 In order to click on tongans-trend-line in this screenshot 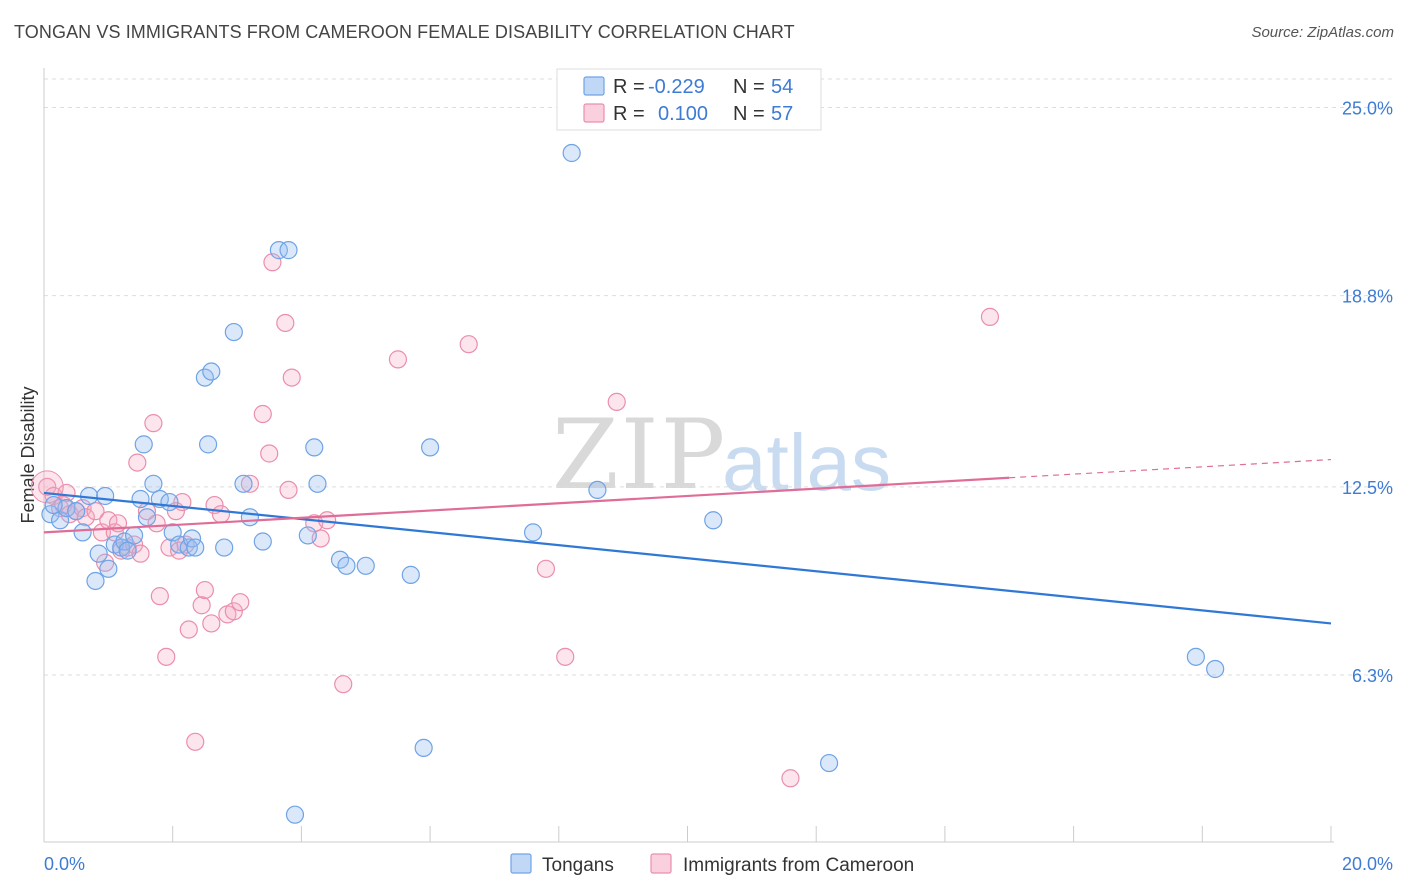, I will do `click(687, 558)`.